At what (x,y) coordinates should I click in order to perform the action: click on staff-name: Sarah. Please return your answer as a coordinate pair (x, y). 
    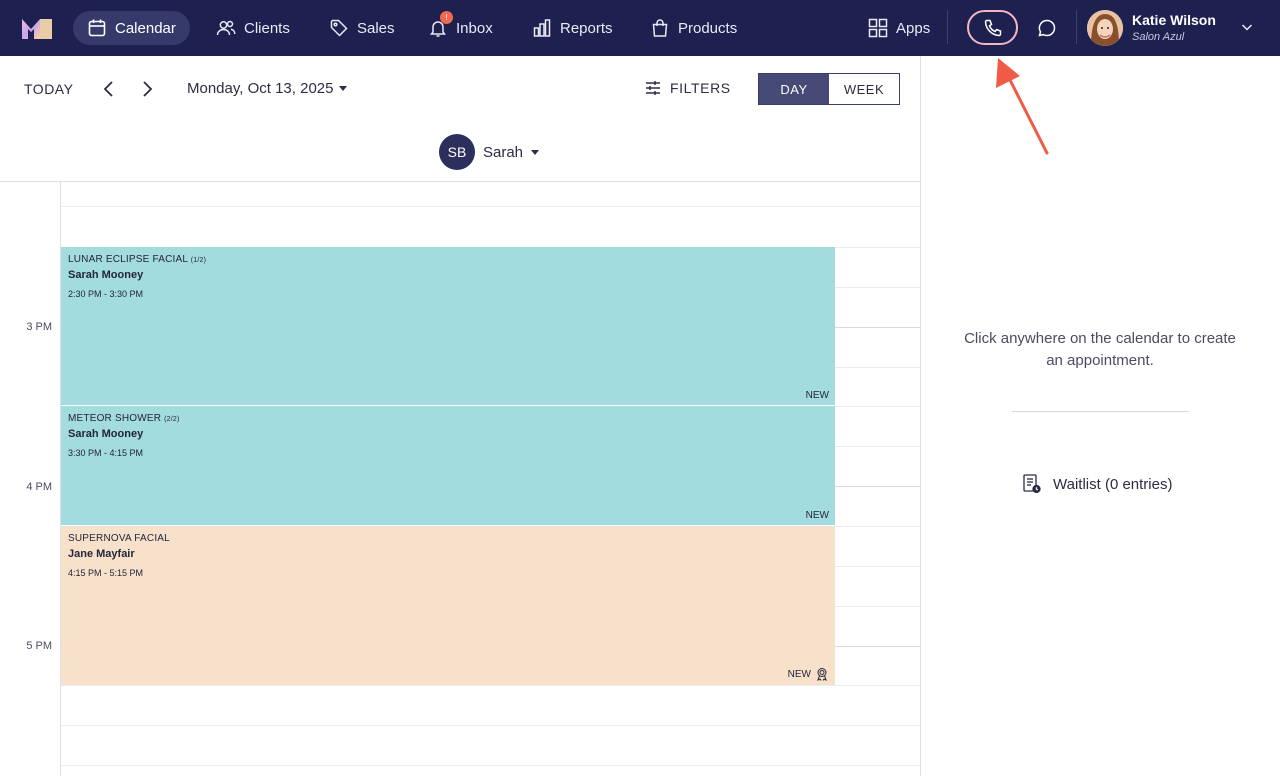
    Looking at the image, I should click on (503, 152).